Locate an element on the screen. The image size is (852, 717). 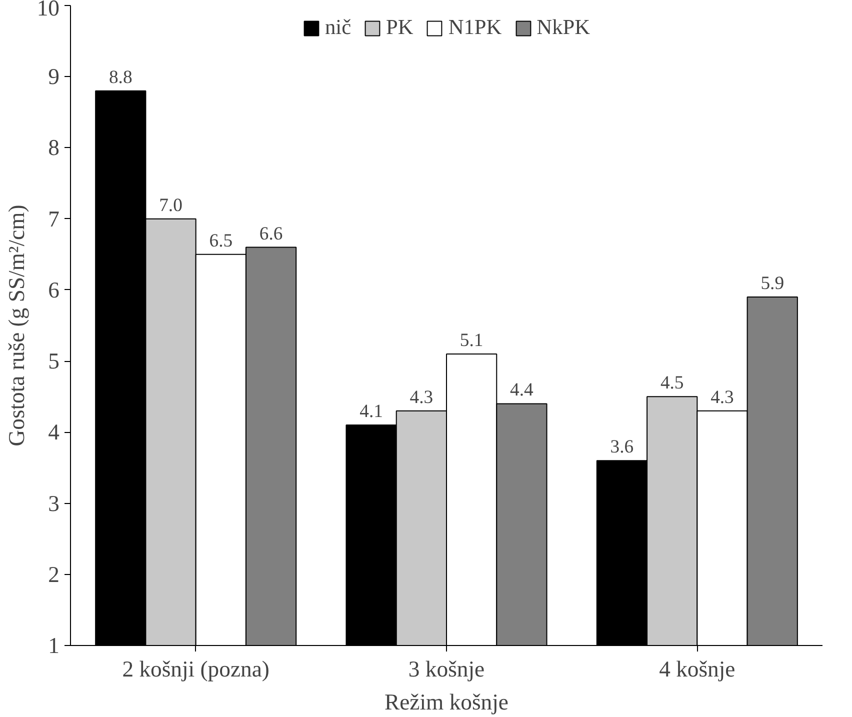
legend-label: PK is located at coordinates (400, 27).